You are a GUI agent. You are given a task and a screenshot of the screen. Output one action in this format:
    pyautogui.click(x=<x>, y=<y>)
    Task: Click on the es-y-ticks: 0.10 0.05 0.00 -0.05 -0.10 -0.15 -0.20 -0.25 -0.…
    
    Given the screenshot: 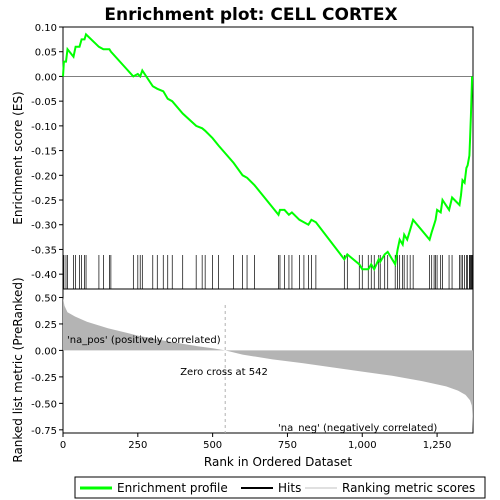 What is the action you would take?
    pyautogui.click(x=47, y=152)
    